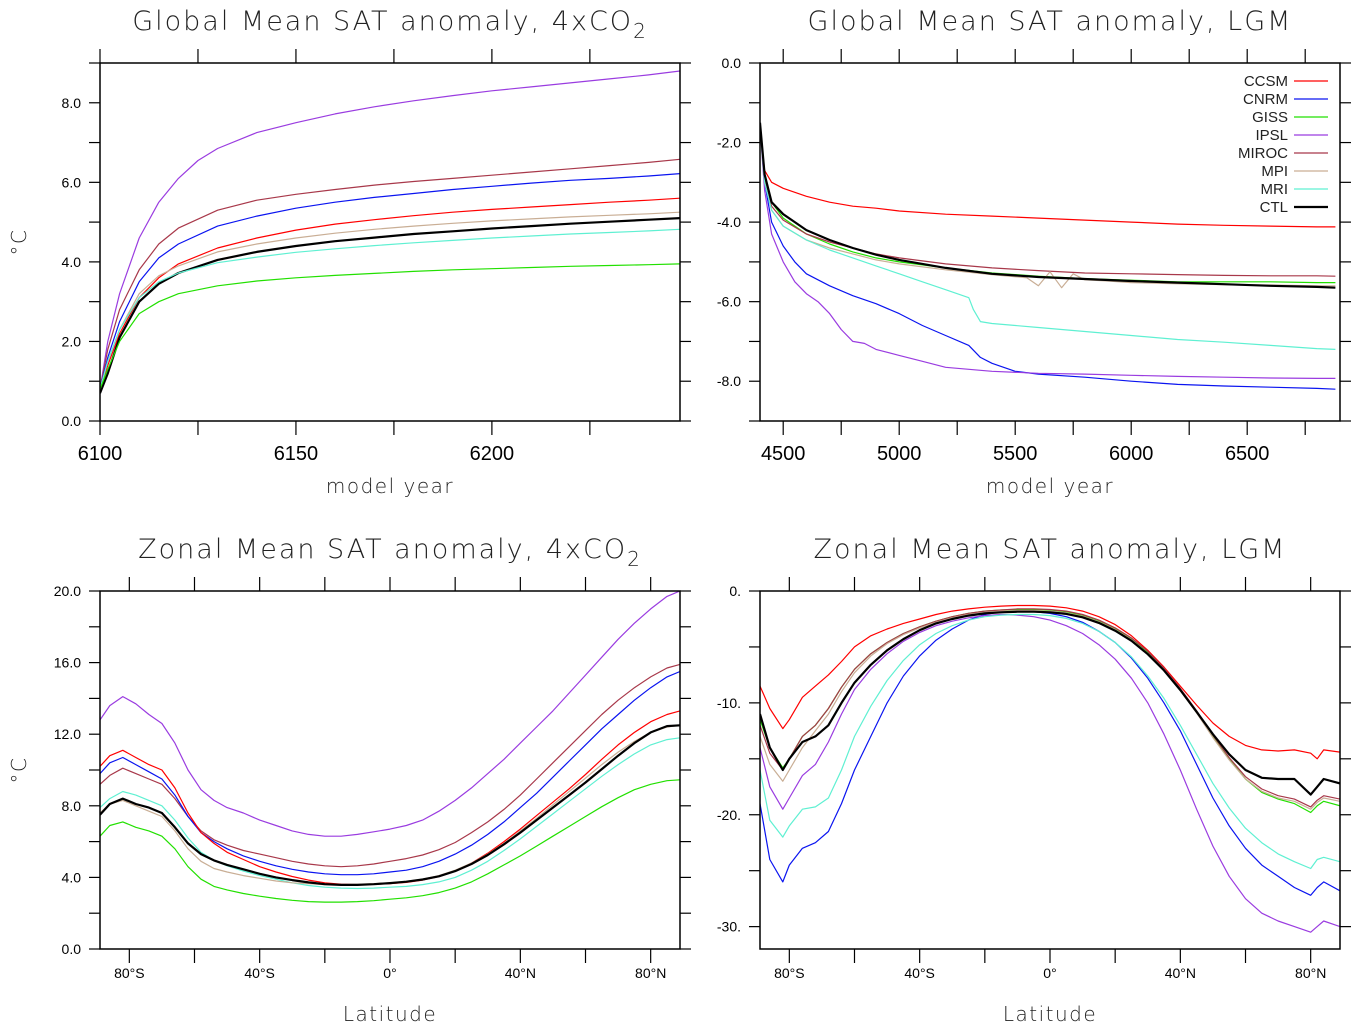 This screenshot has width=1352, height=1029. Describe the element at coordinates (1265, 99) in the screenshot. I see `legend-label-cnrm: CNRM` at that location.